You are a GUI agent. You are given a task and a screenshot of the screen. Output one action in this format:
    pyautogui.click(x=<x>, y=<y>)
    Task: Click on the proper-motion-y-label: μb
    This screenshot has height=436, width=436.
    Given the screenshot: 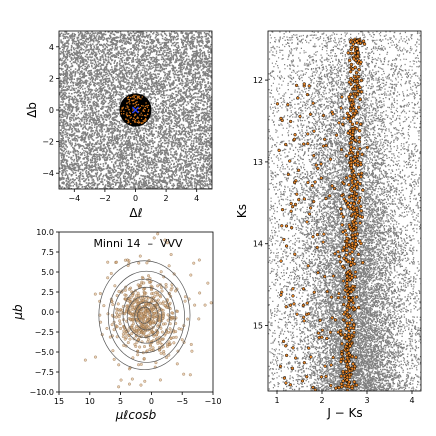 What is the action you would take?
    pyautogui.click(x=18, y=312)
    